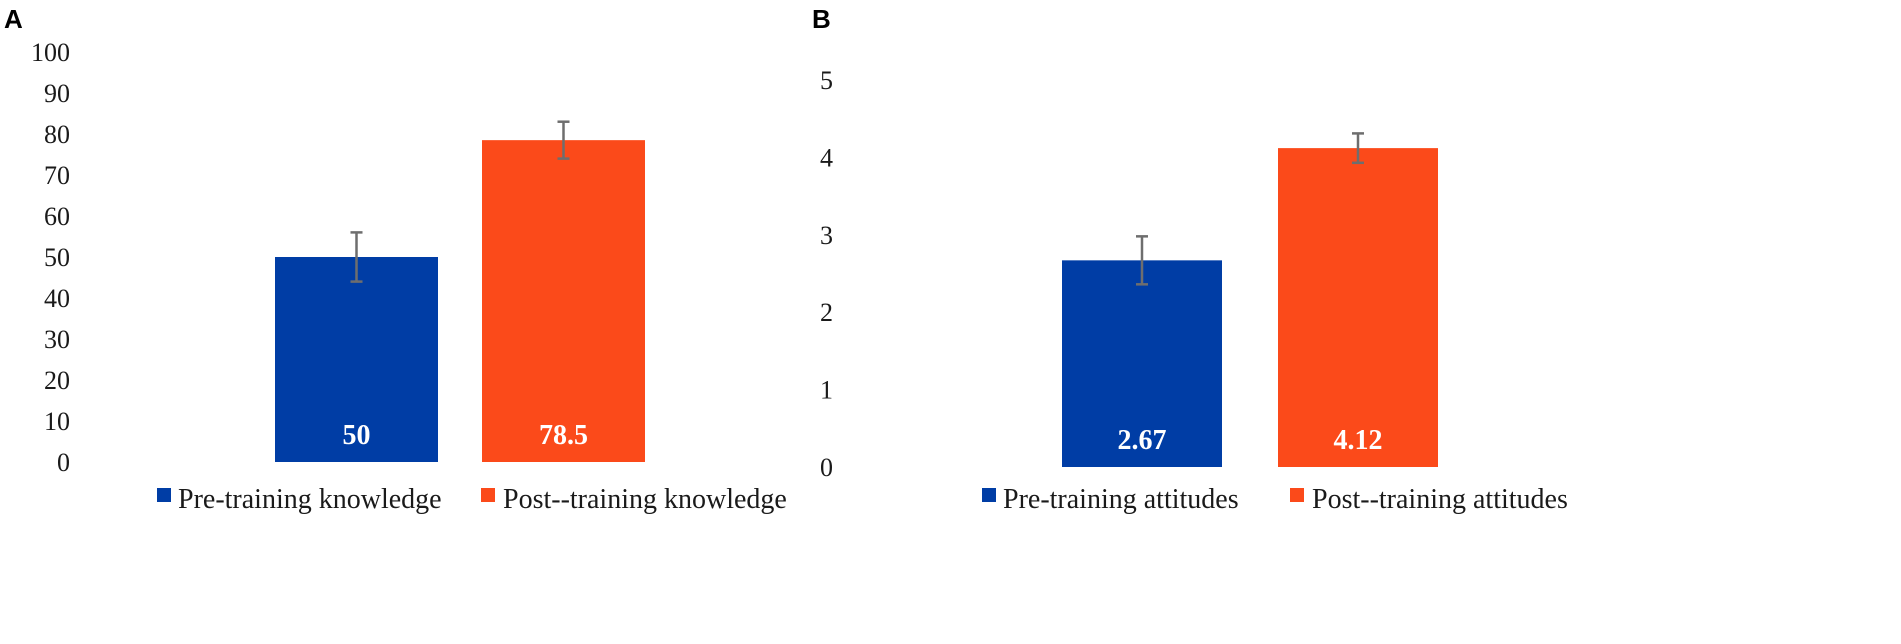  Describe the element at coordinates (57, 421) in the screenshot. I see `panel-a-ytick-label: 10` at that location.